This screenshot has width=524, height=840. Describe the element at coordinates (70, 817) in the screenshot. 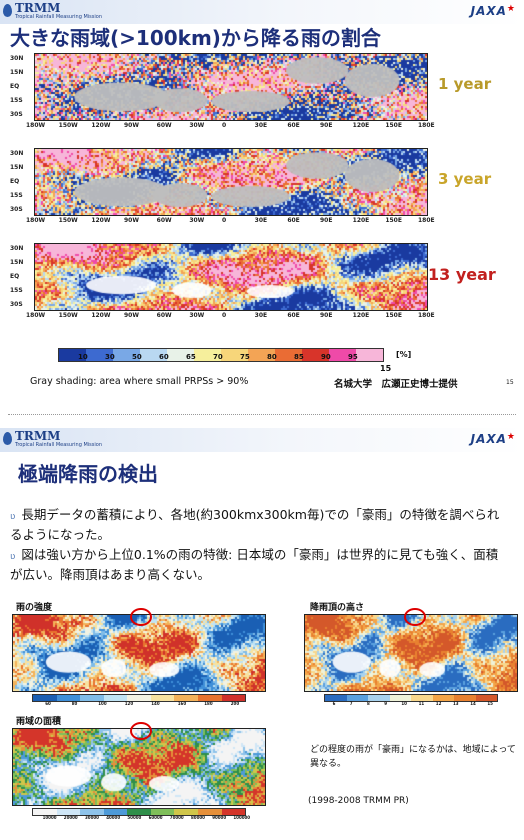

I see `mini-colorbar-tick: 20000` at that location.